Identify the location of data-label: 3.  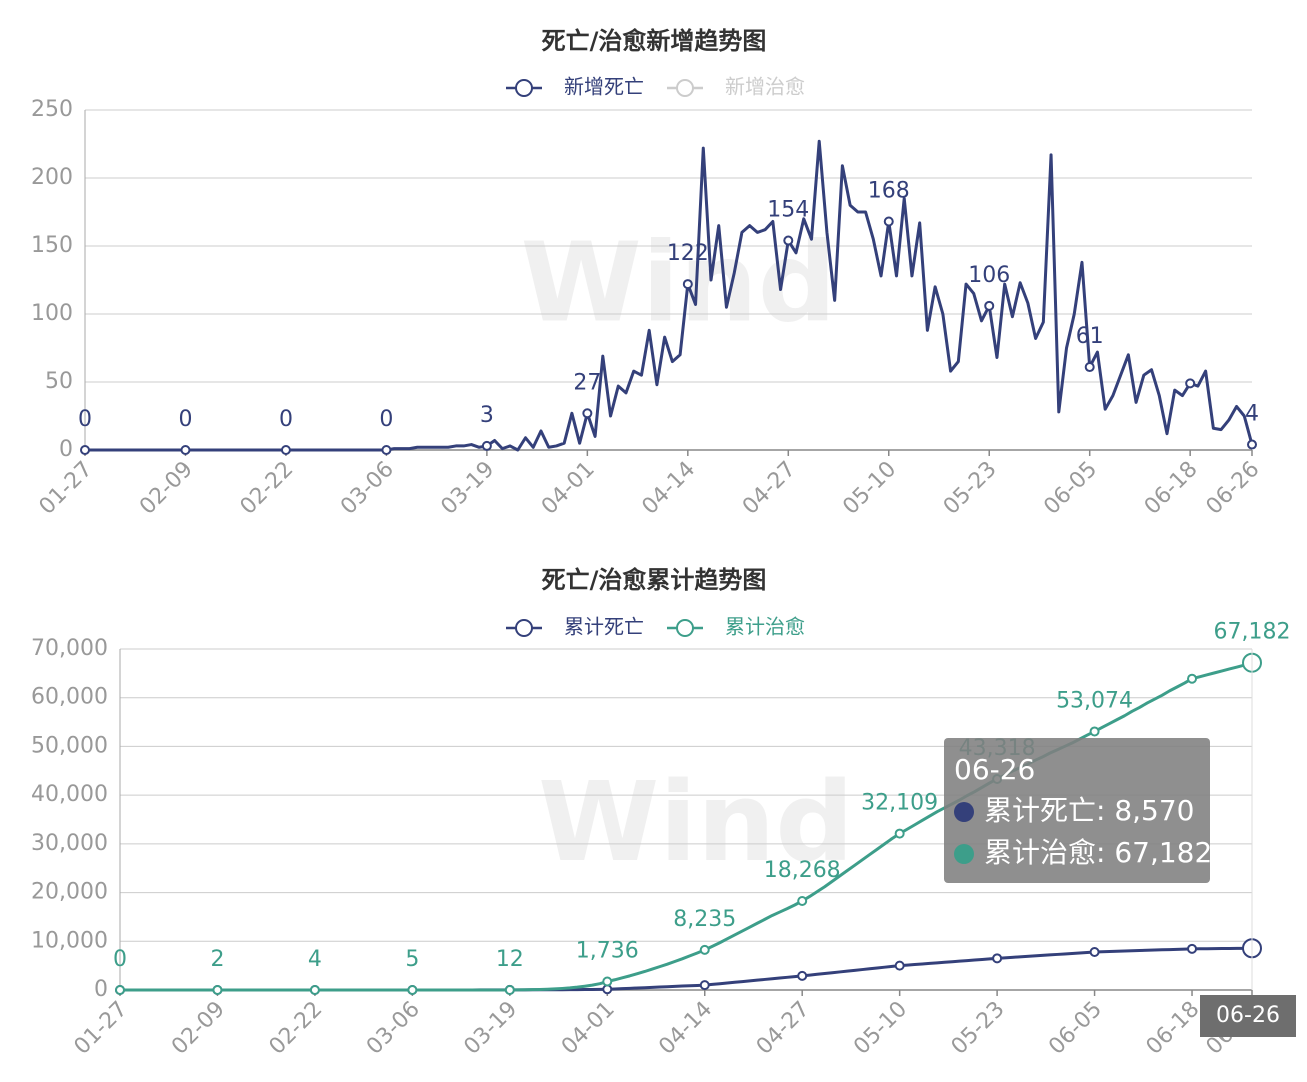
(487, 415).